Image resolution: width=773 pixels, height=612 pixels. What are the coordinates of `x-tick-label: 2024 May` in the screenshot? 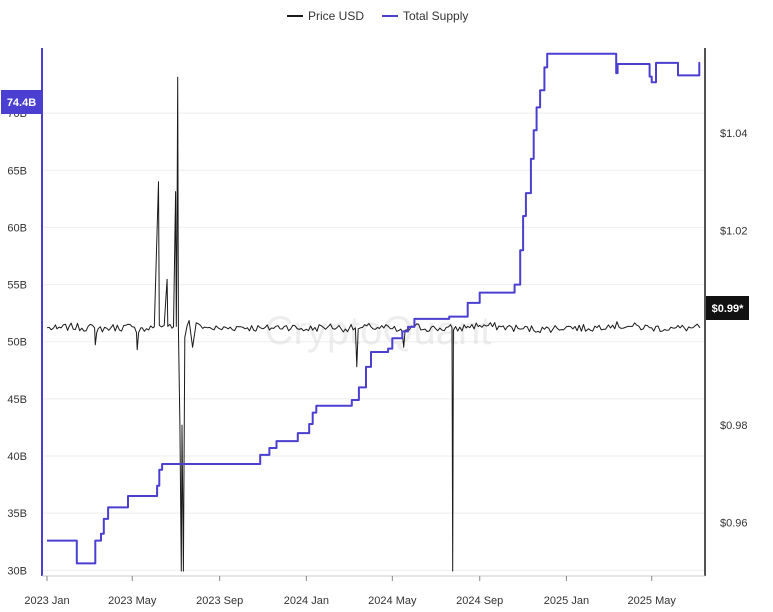 It's located at (392, 601).